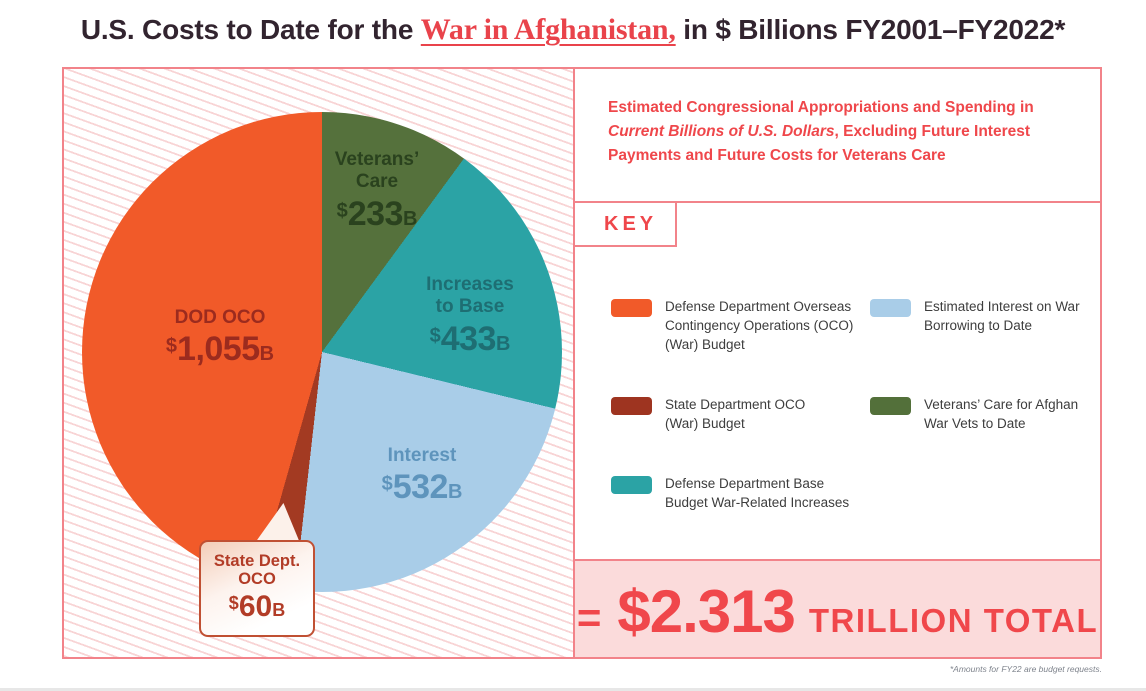 The image size is (1146, 691). What do you see at coordinates (706, 611) in the screenshot?
I see `total-amount: $2.313` at bounding box center [706, 611].